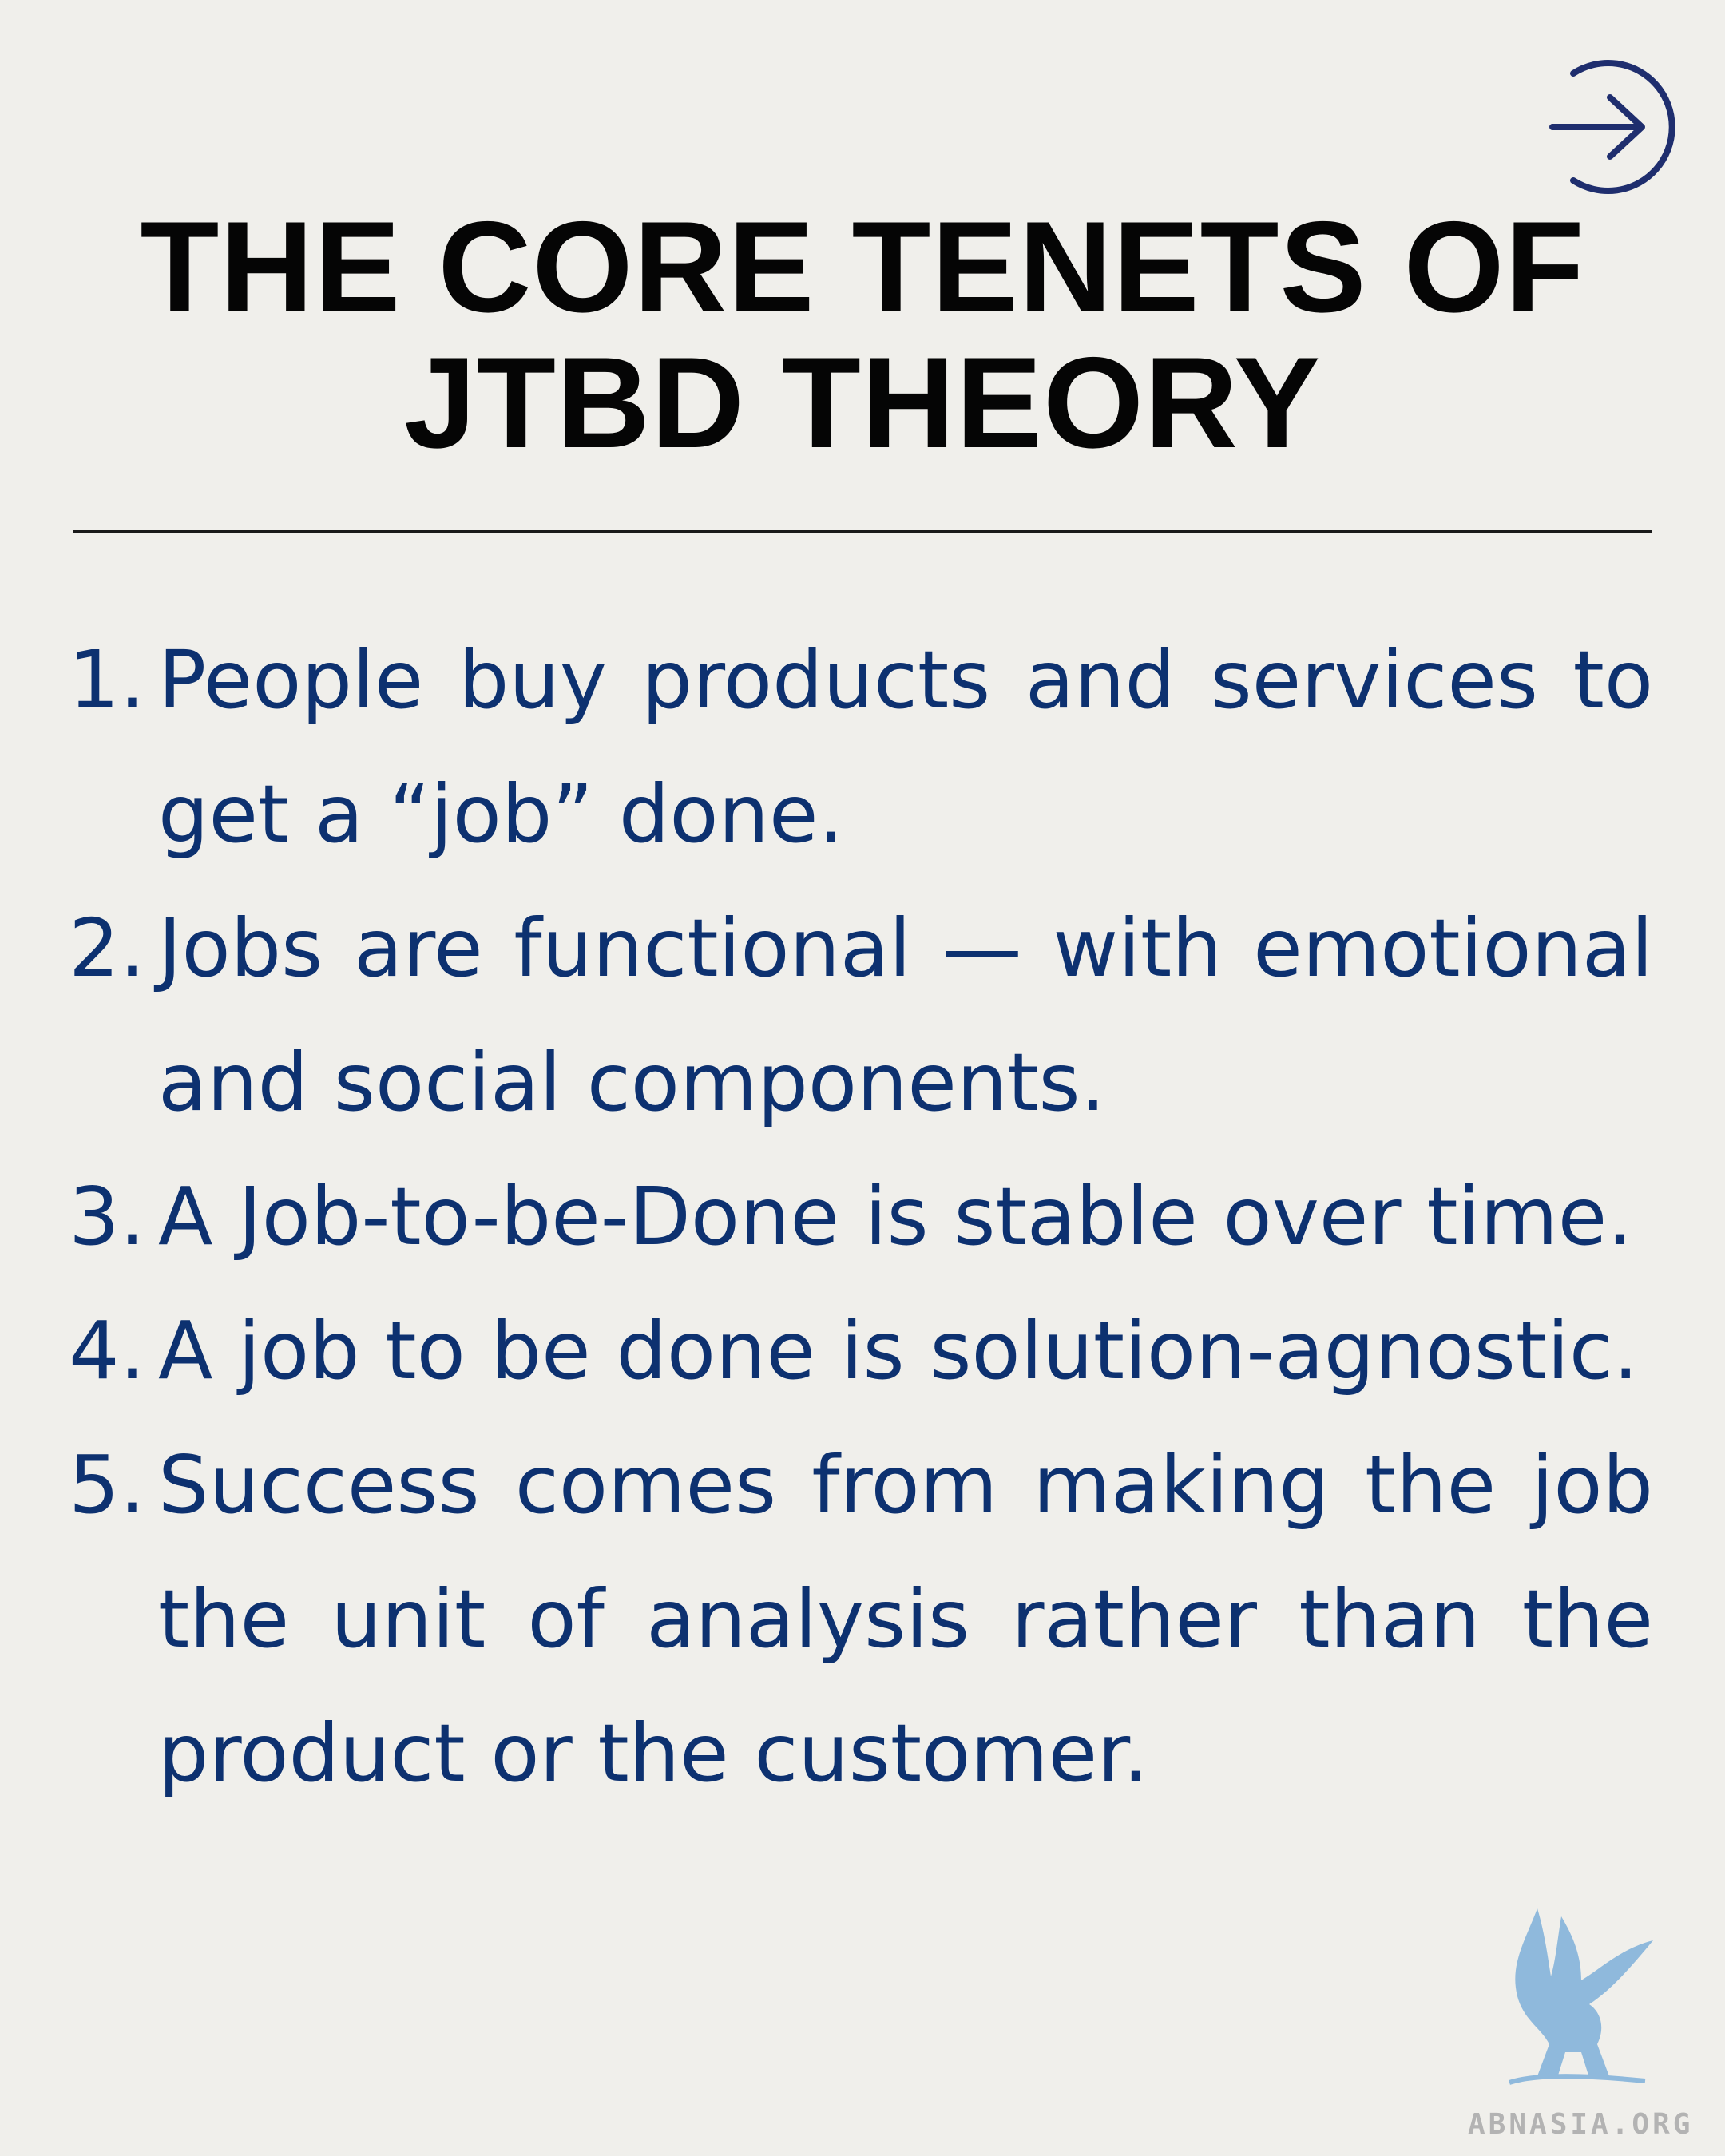 The width and height of the screenshot is (1725, 2156). Describe the element at coordinates (862, 267) in the screenshot. I see `title-line-1: THE CORE TENETS OF` at that location.